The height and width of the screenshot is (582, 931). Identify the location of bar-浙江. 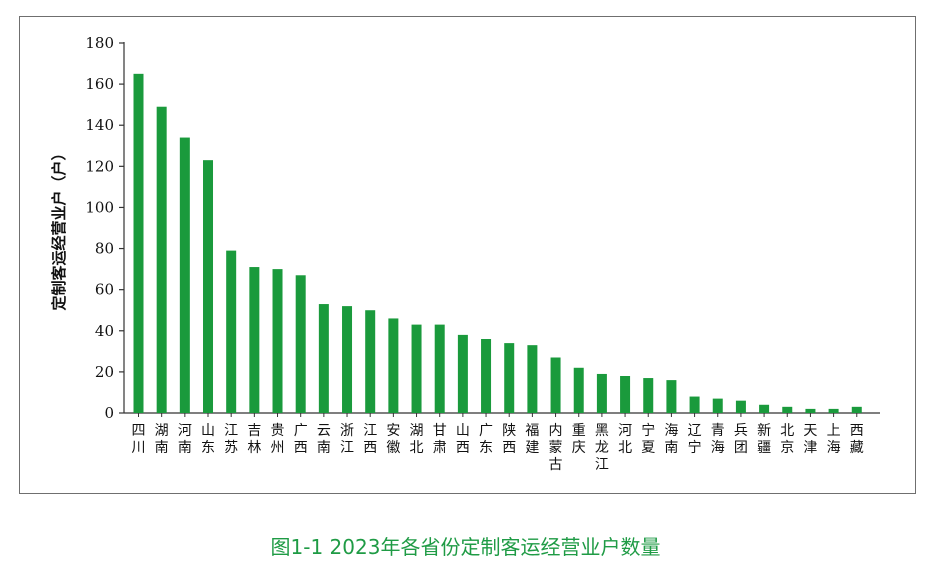
(347, 359).